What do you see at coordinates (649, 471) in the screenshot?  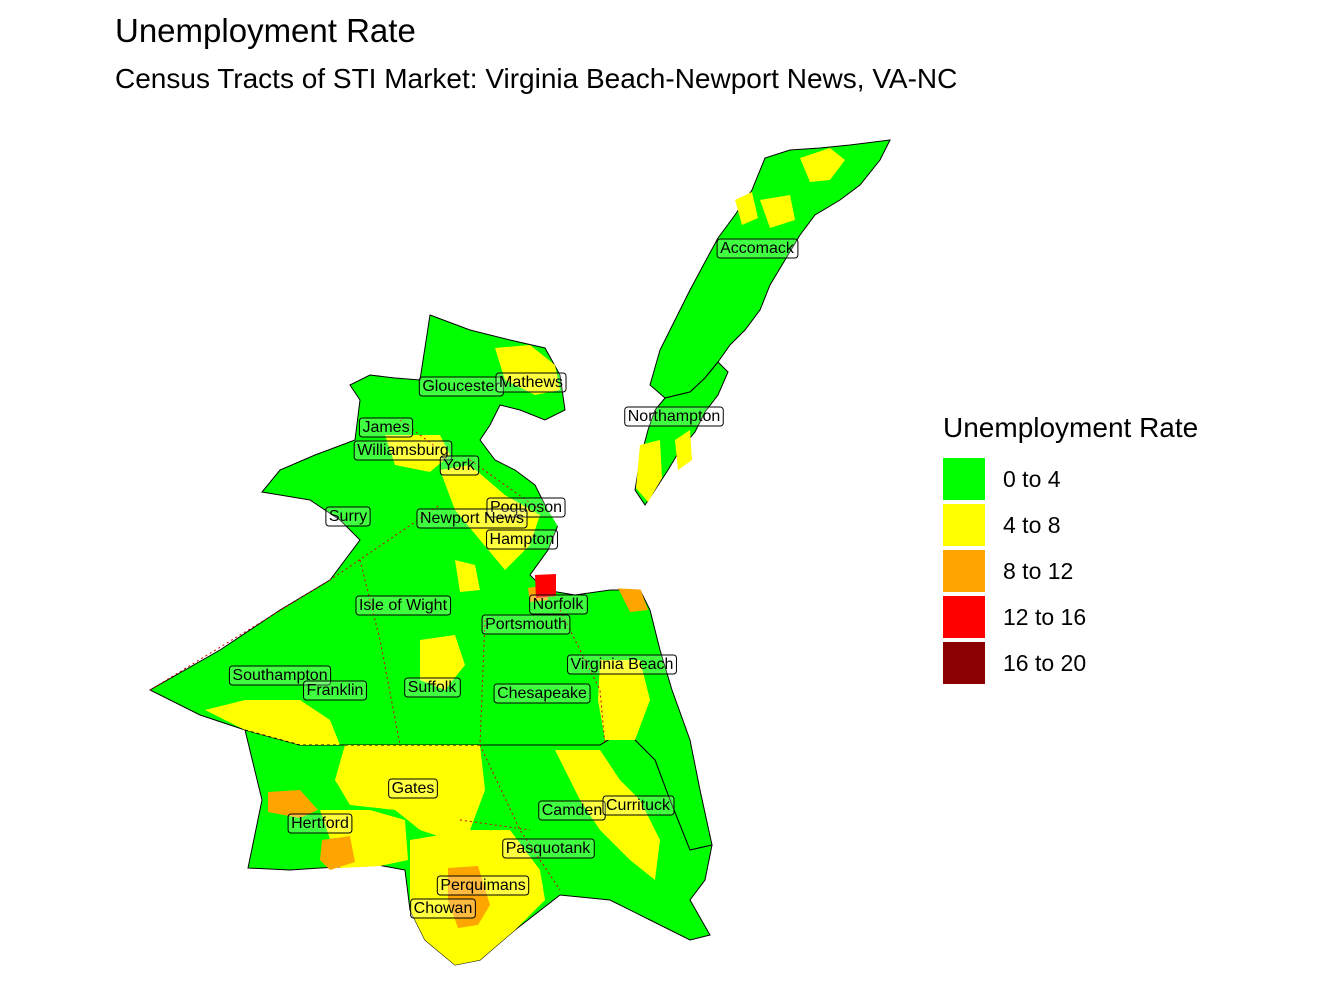 I see `northampton-yellow-patch` at bounding box center [649, 471].